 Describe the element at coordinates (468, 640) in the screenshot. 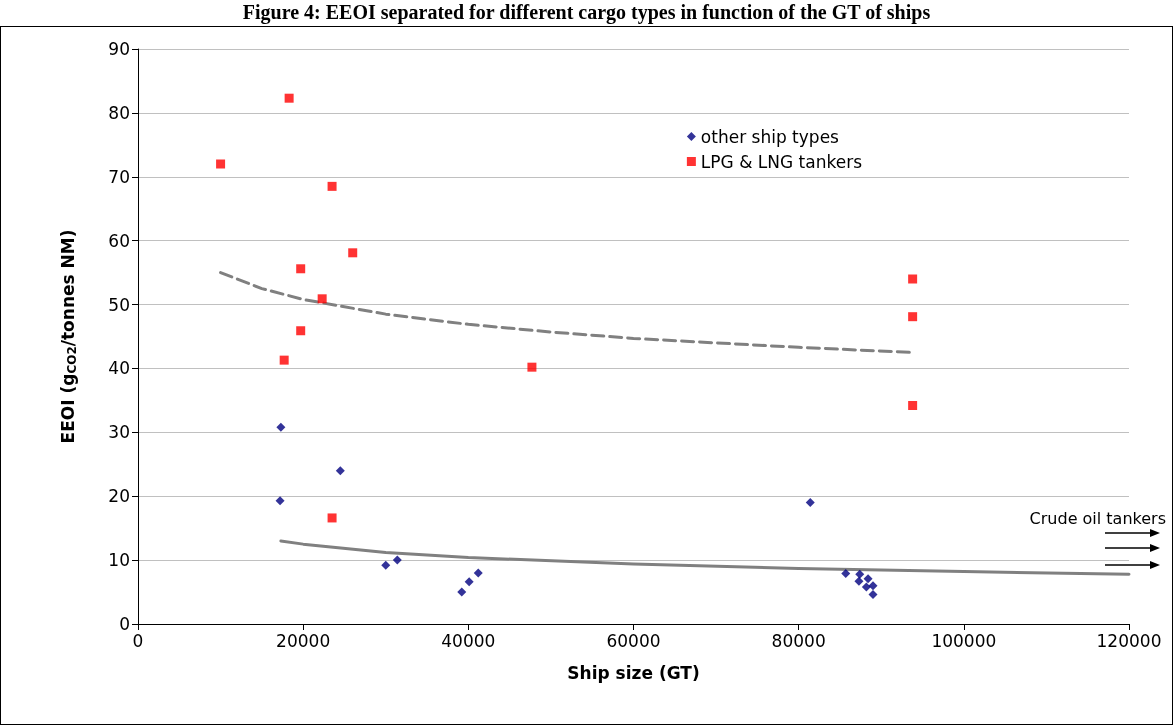

I see `x-tick-label: 40000` at that location.